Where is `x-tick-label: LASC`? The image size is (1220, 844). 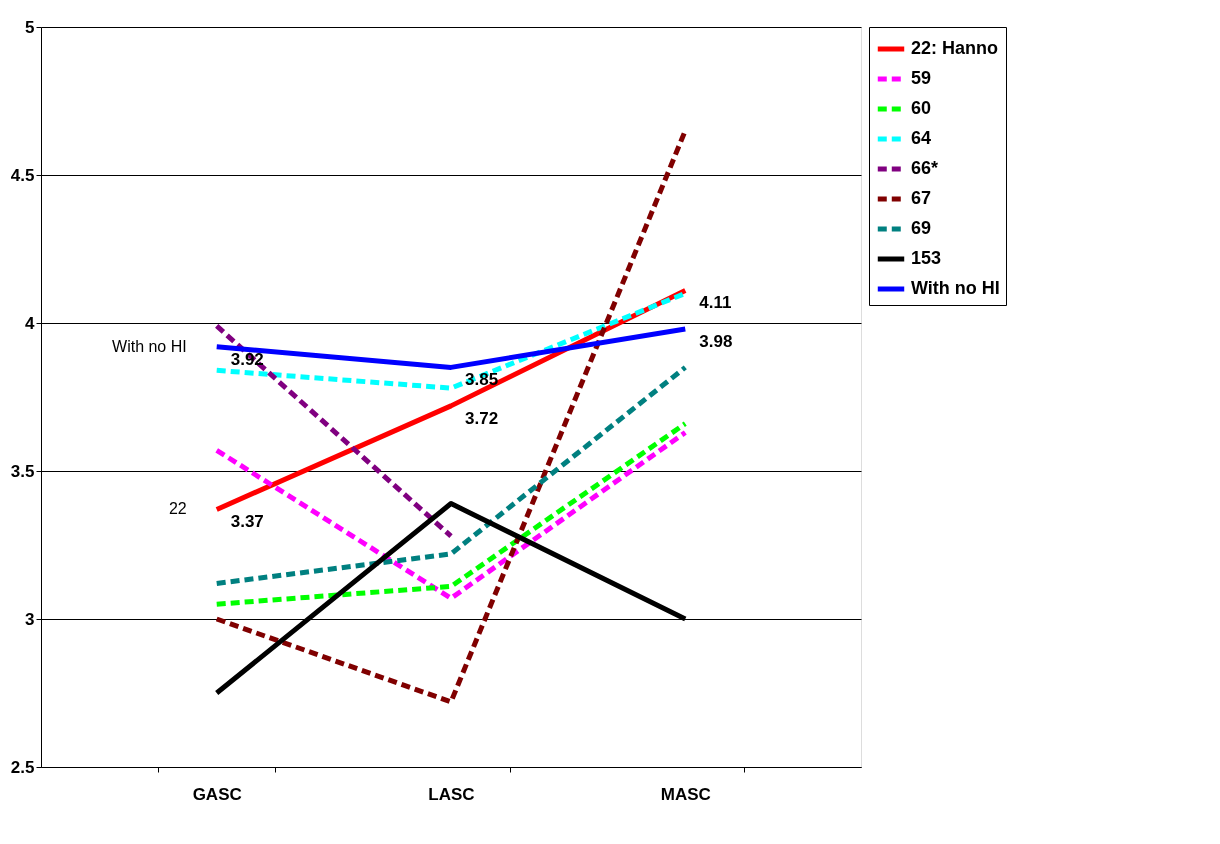
x-tick-label: LASC is located at coordinates (451, 794).